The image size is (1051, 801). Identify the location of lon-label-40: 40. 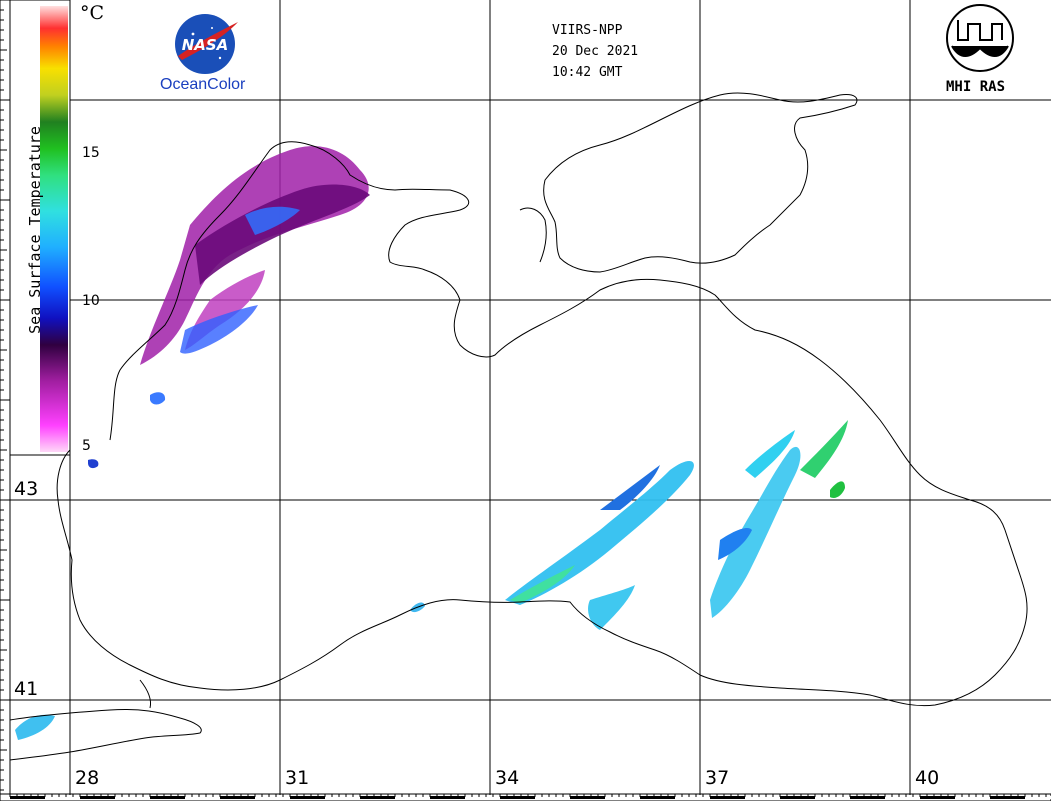
(927, 778).